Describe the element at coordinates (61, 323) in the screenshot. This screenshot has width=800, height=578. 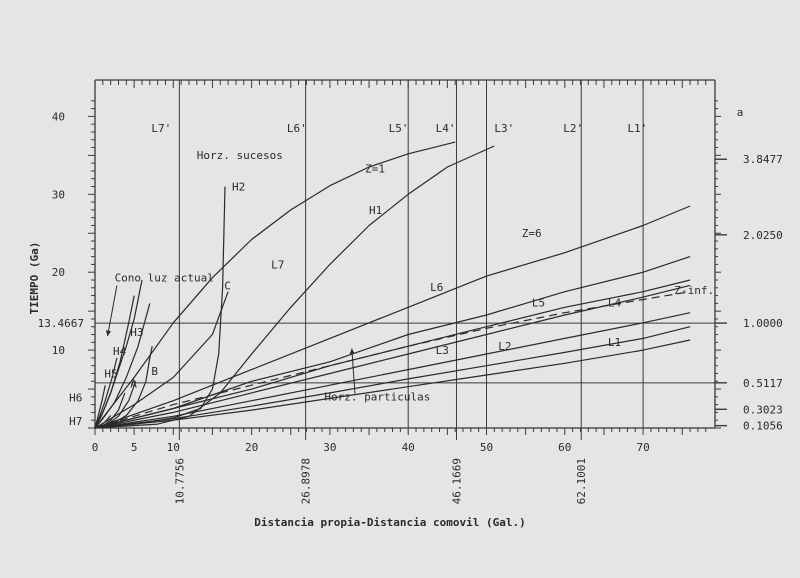
I see `y-extra-tick-label: 13.4667` at that location.